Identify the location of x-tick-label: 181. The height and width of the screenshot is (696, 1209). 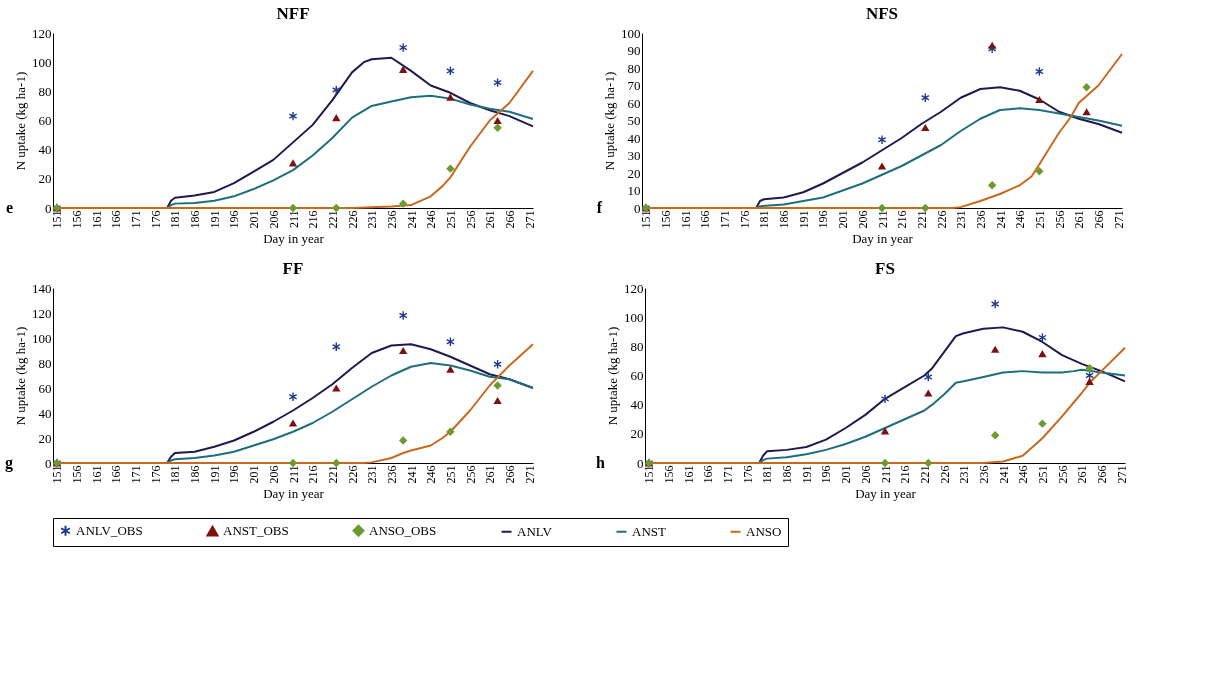
(175, 219).